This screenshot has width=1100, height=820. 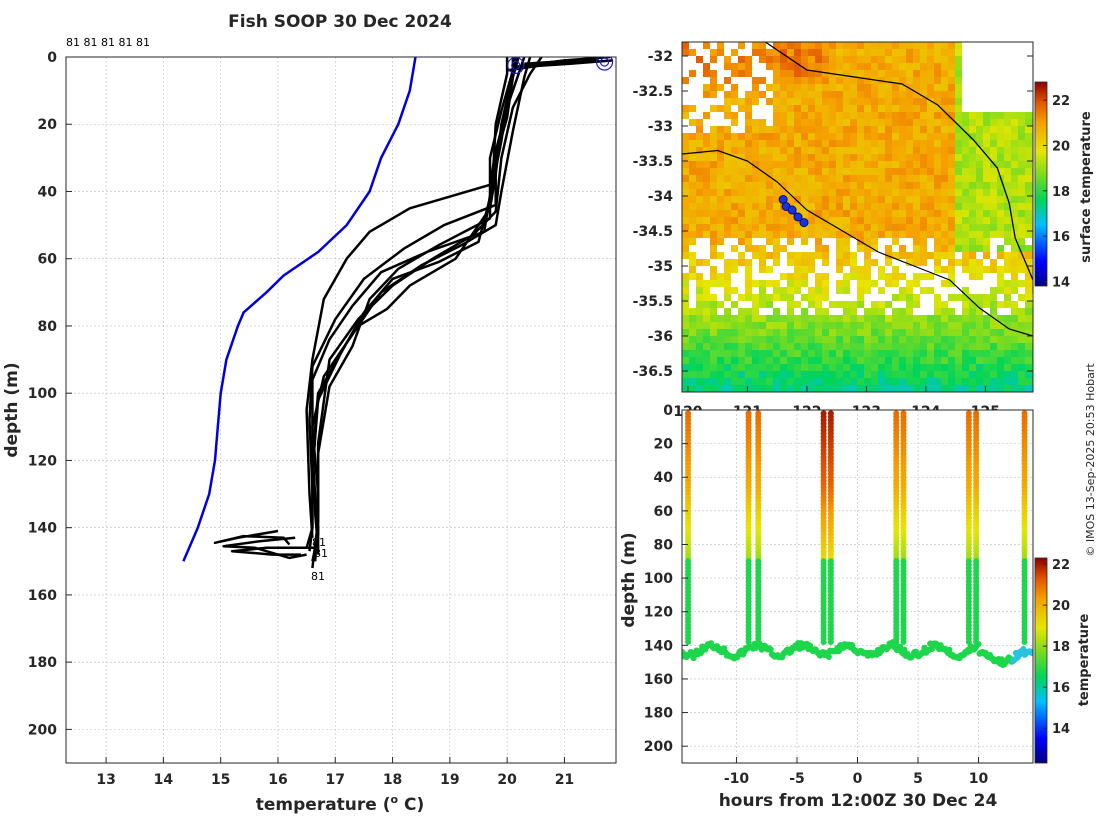 I want to click on coastline, so click(x=898, y=161).